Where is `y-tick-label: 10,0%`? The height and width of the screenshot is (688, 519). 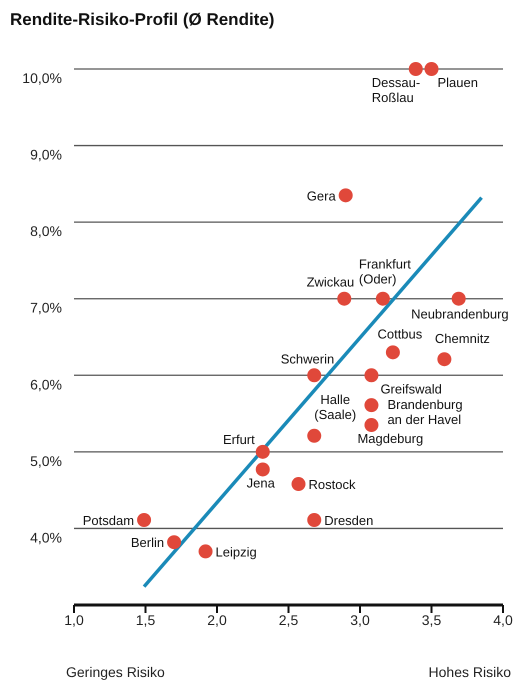
y-tick-label: 10,0% is located at coordinates (42, 78).